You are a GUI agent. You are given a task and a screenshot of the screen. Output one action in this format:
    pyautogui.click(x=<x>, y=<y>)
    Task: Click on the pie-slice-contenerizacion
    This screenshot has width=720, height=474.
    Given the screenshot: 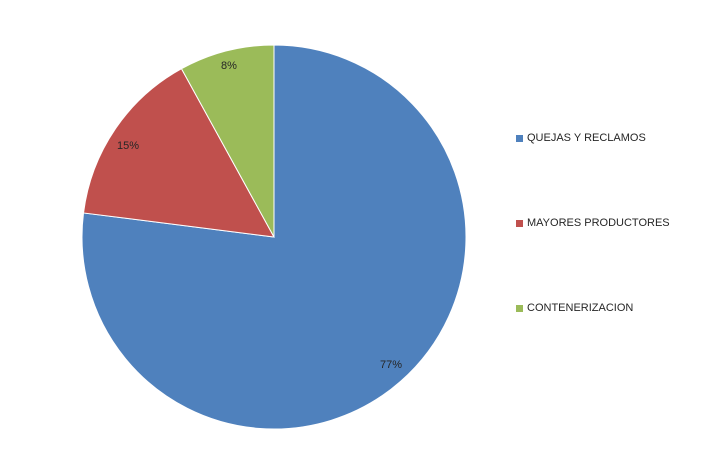 What is the action you would take?
    pyautogui.click(x=227, y=141)
    